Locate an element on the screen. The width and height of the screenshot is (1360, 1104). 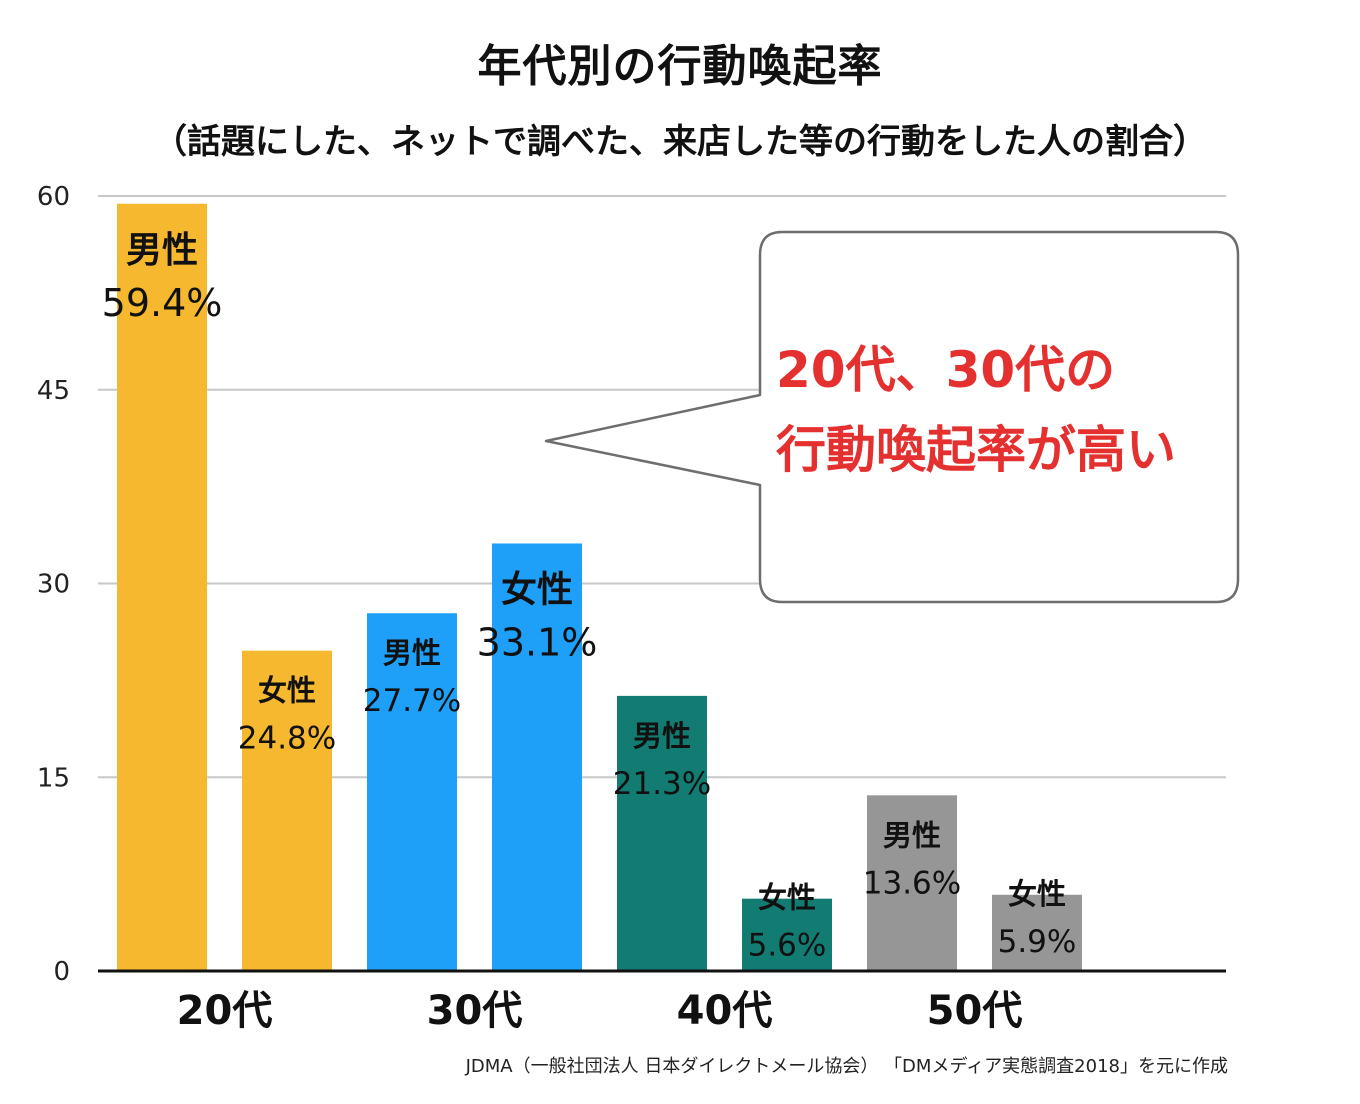
x-category-label: 40代 is located at coordinates (725, 1011).